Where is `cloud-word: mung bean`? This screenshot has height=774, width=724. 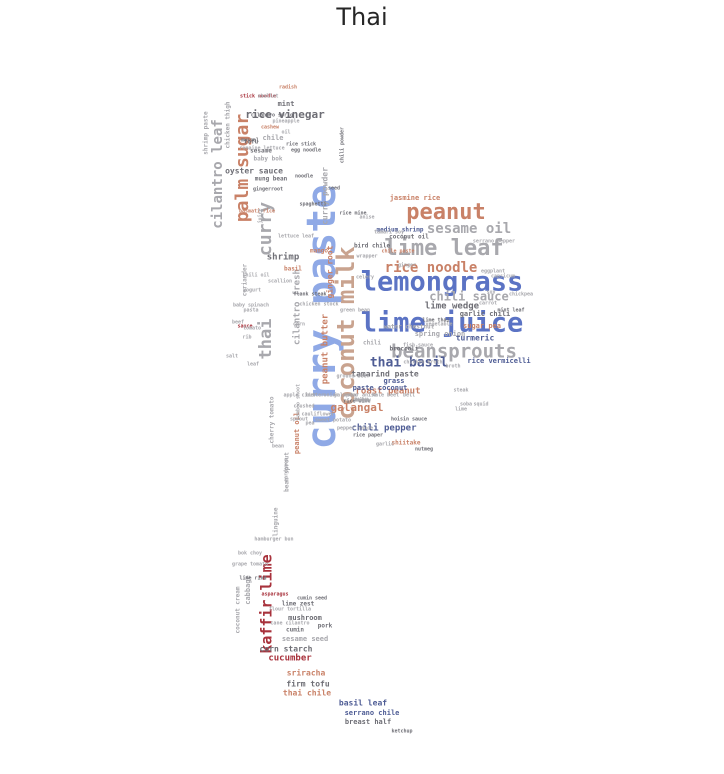
cloud-word: mung bean is located at coordinates (271, 179).